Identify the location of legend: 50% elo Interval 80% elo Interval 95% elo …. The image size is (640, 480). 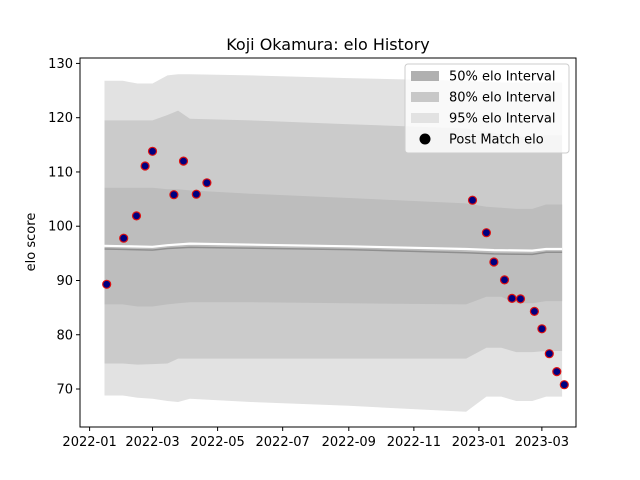
(487, 108).